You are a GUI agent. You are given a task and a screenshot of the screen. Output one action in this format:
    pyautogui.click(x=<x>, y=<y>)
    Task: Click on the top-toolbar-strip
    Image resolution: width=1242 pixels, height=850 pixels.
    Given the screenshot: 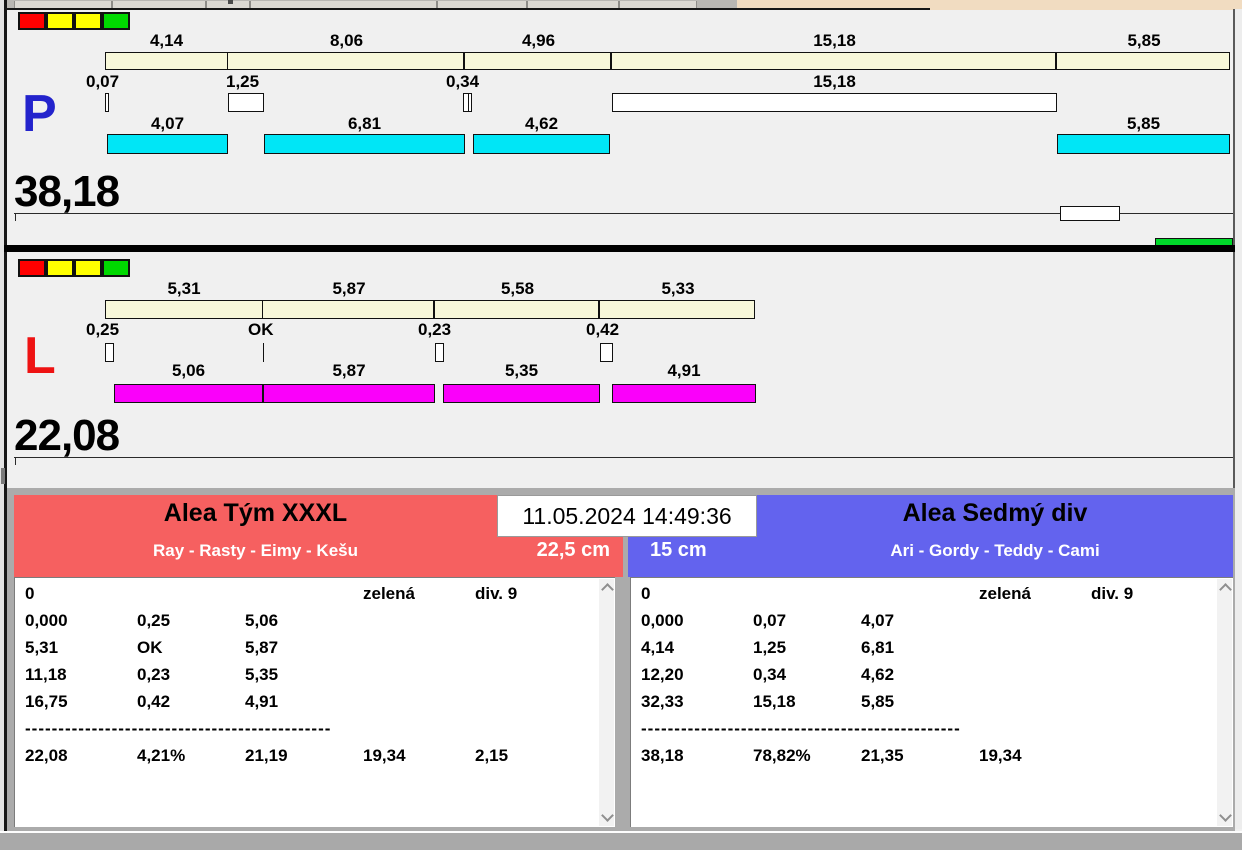 What is the action you would take?
    pyautogui.click(x=621, y=5)
    